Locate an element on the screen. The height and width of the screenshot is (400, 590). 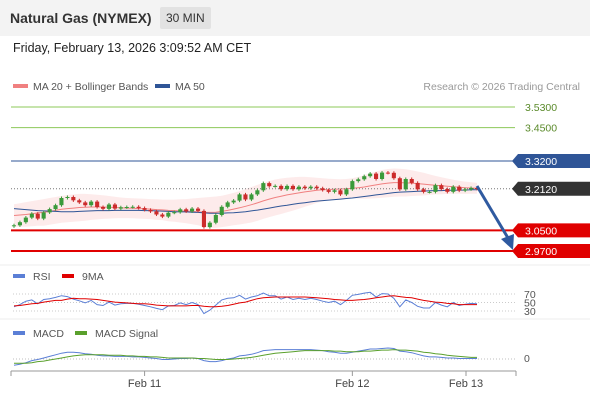
legend-label-ma20: MA 20 + Bollinger Bands is located at coordinates (90, 87).